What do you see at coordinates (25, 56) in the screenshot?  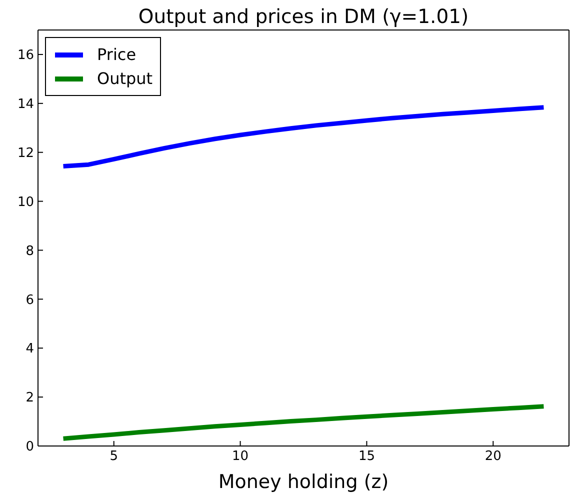 I see `y-tick-label: 16` at bounding box center [25, 56].